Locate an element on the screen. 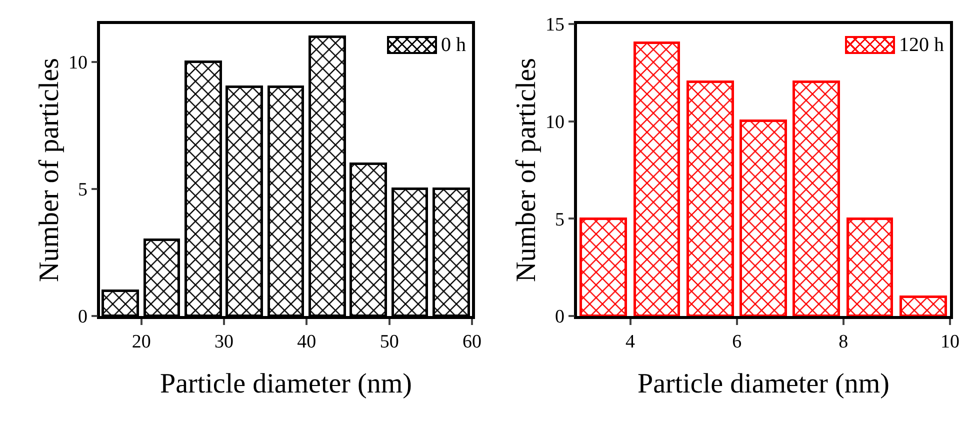  x-tick-label: 60 is located at coordinates (472, 342).